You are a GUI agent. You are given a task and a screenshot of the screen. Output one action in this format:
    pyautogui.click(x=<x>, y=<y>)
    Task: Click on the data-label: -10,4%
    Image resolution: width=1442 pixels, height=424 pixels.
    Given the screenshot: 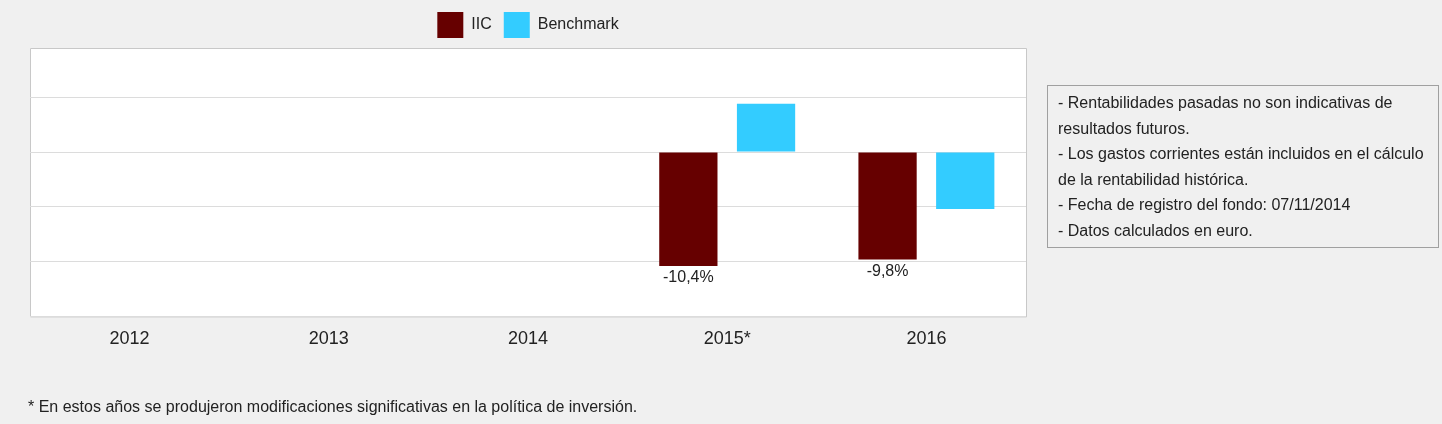 What is the action you would take?
    pyautogui.click(x=688, y=277)
    